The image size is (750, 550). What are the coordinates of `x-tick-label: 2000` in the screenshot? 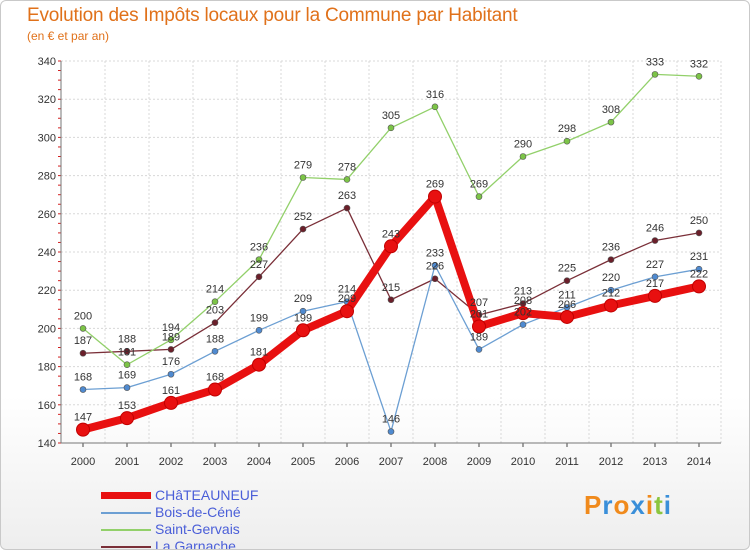 It's located at (83, 462).